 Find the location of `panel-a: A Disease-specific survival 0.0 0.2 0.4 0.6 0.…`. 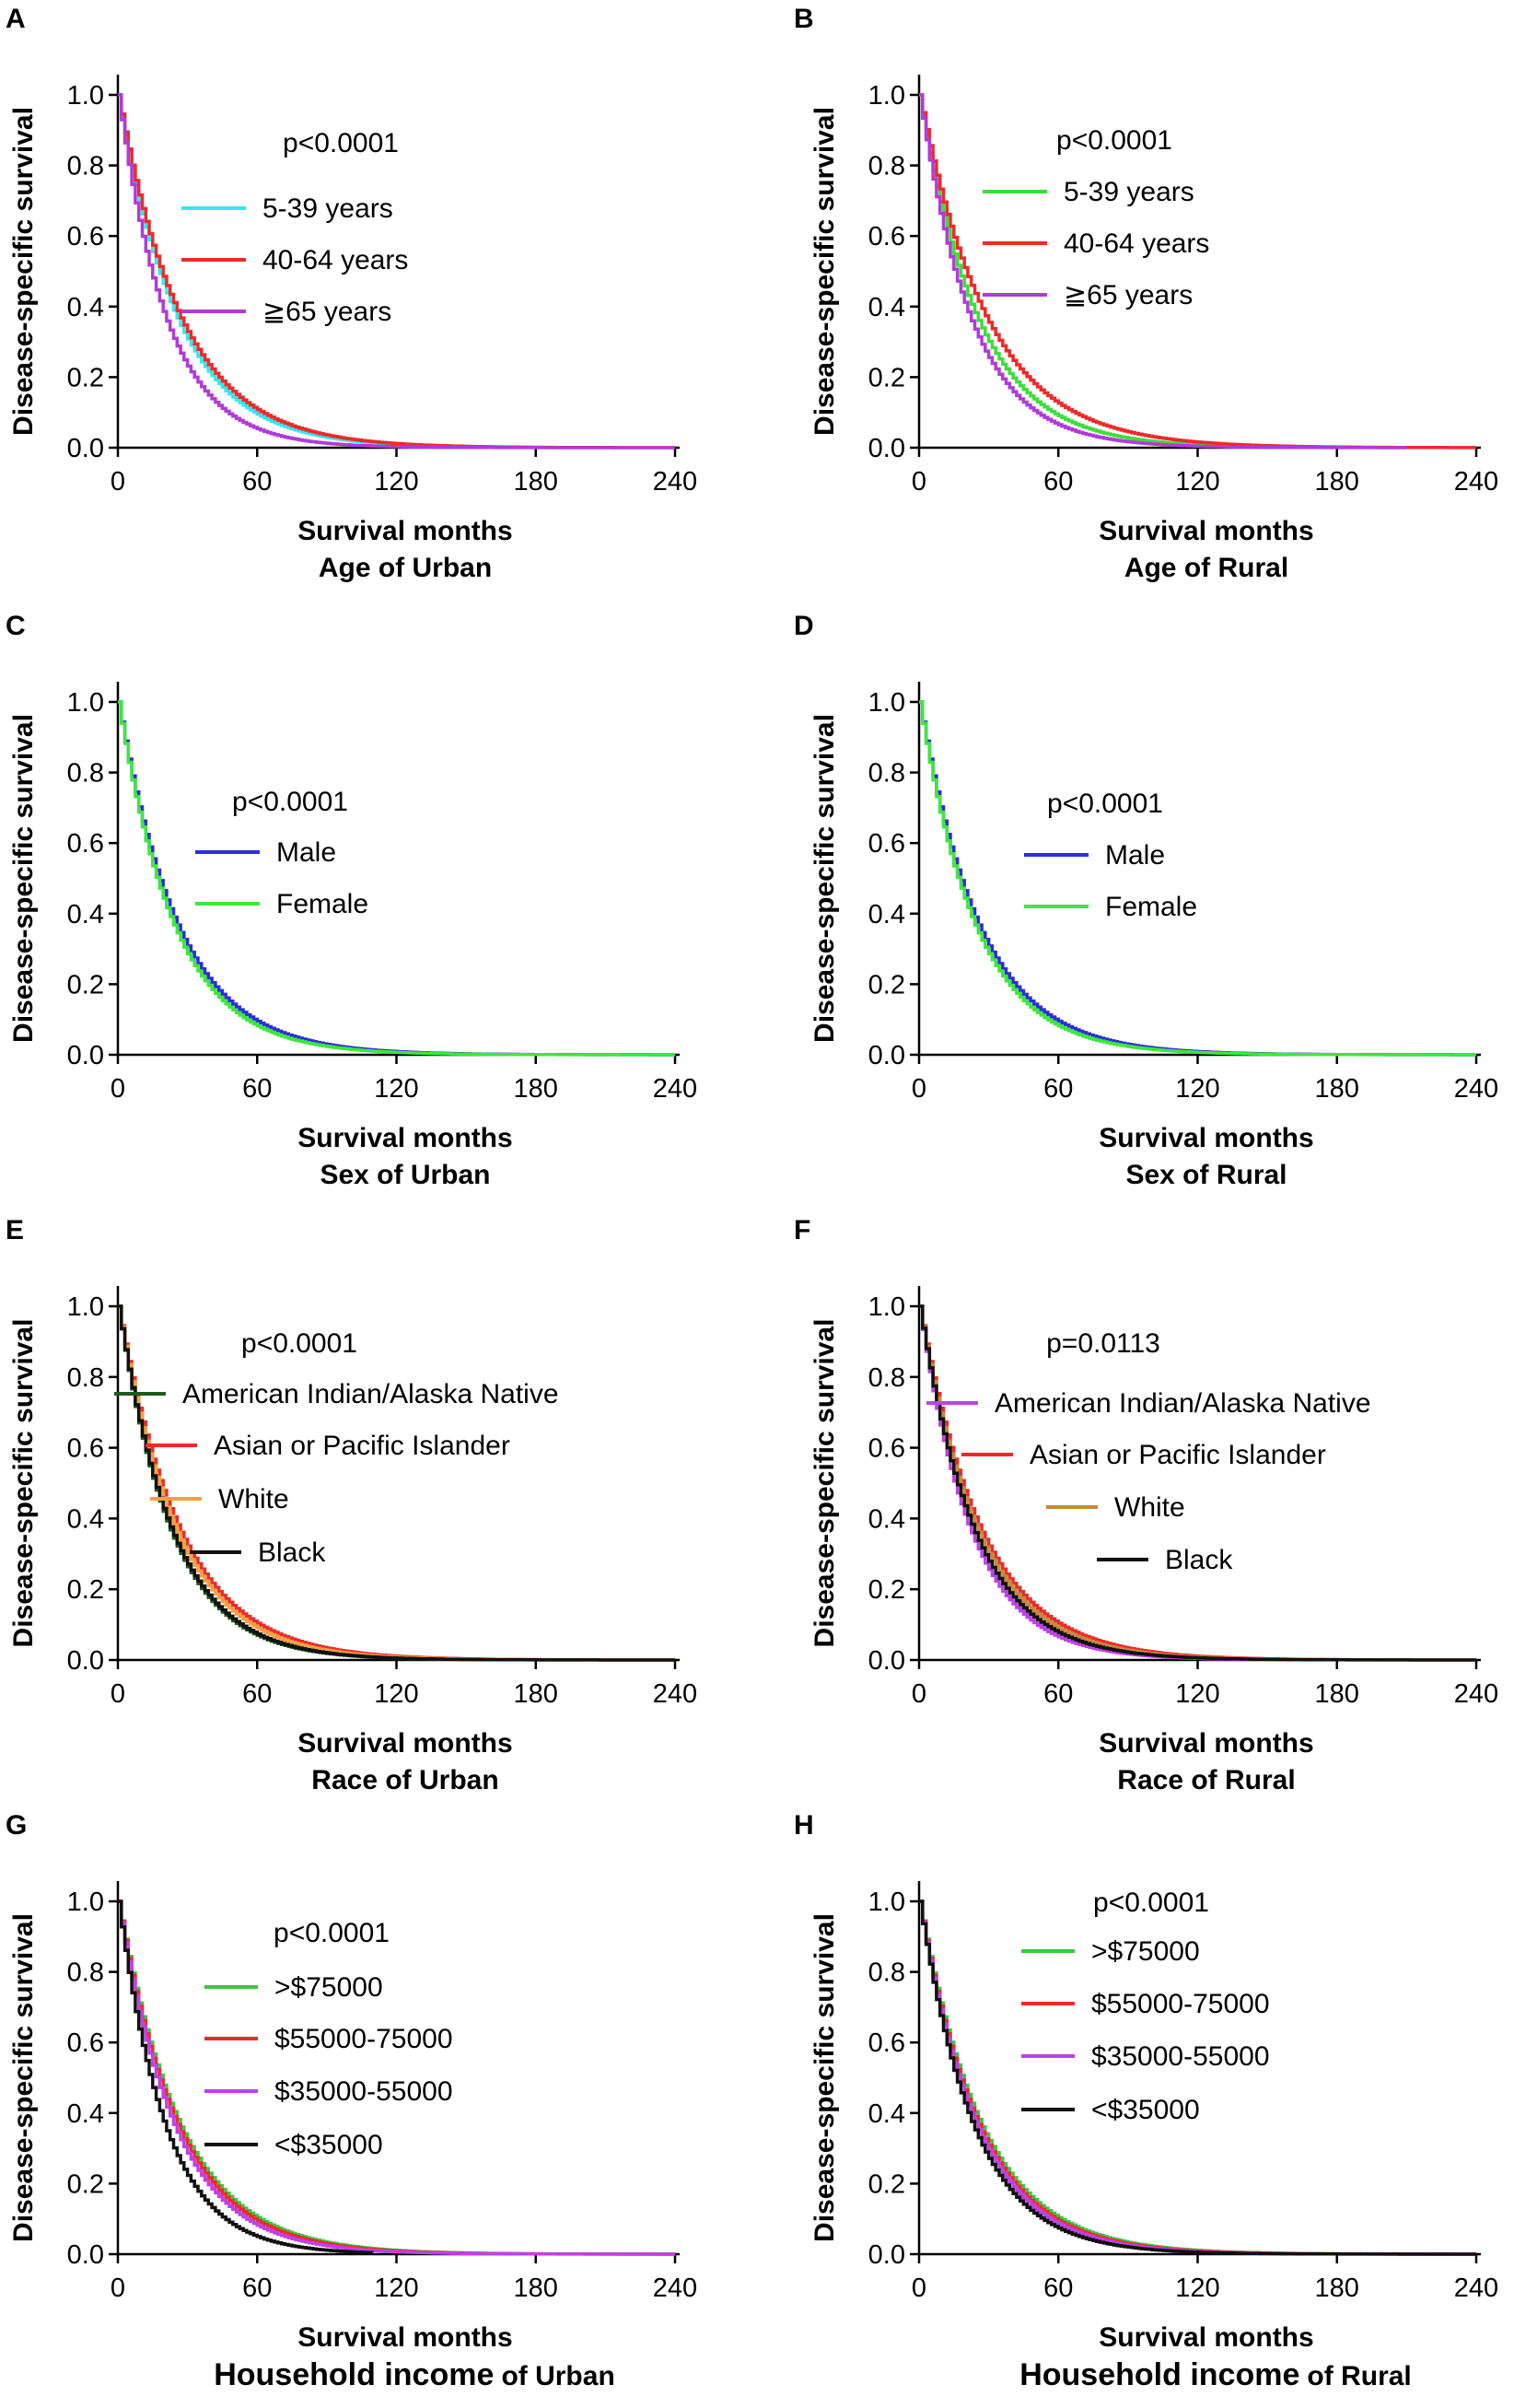

panel-a: A Disease-specific survival 0.0 0.2 0.4 0.6 0.… is located at coordinates (351, 293).